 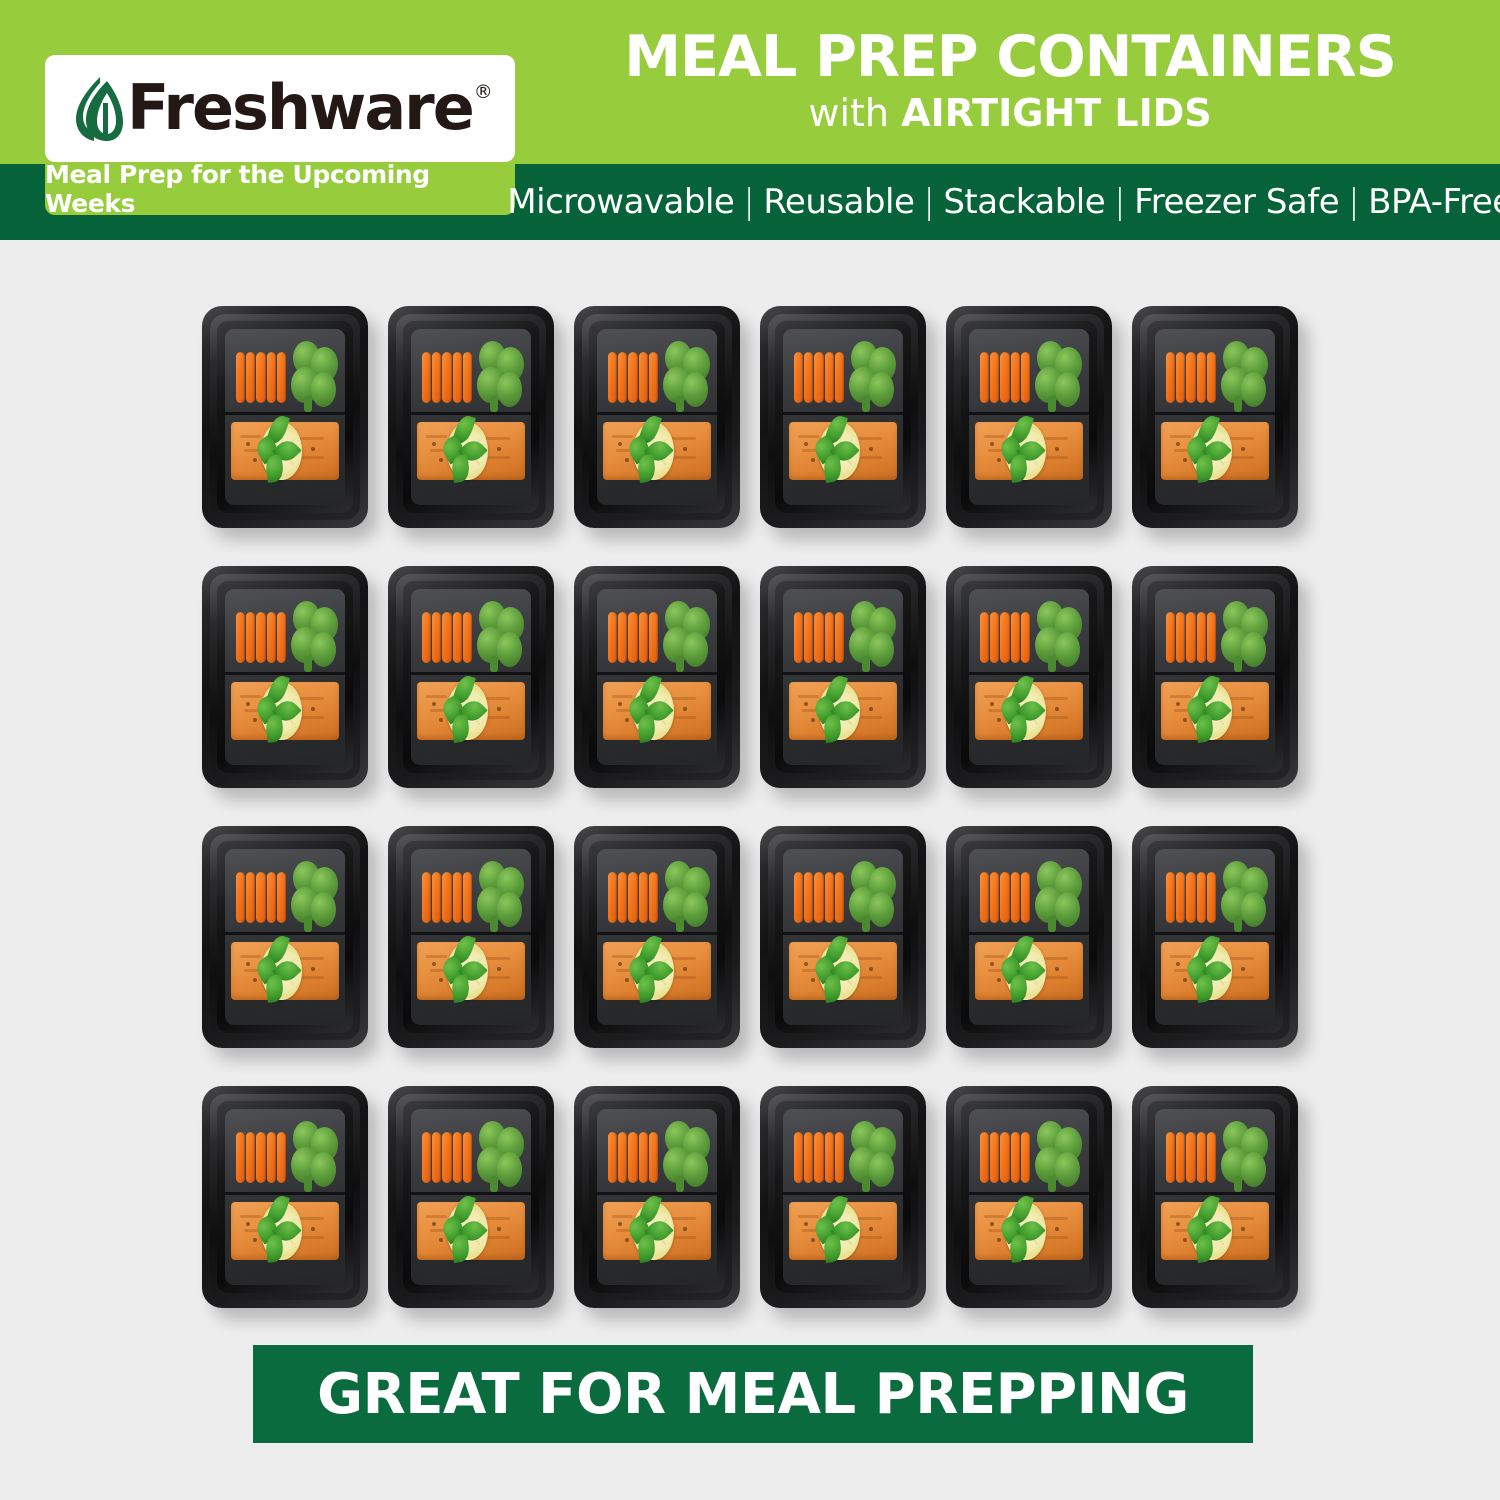 What do you see at coordinates (621, 202) in the screenshot?
I see `feature-item: Microwavable` at bounding box center [621, 202].